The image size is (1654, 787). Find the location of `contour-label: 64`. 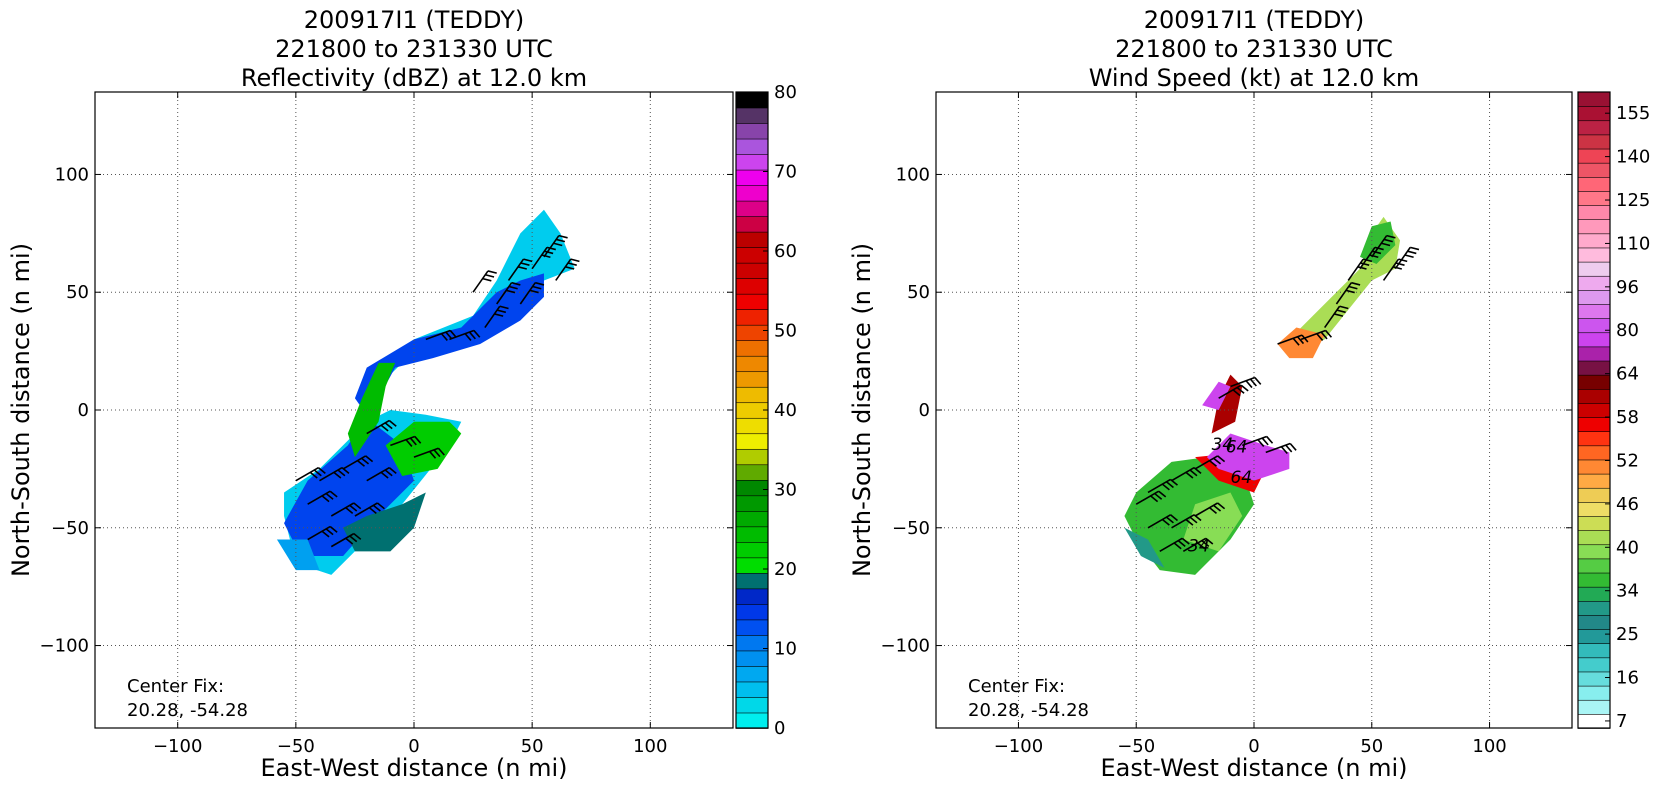

contour-label: 64 is located at coordinates (1241, 478).